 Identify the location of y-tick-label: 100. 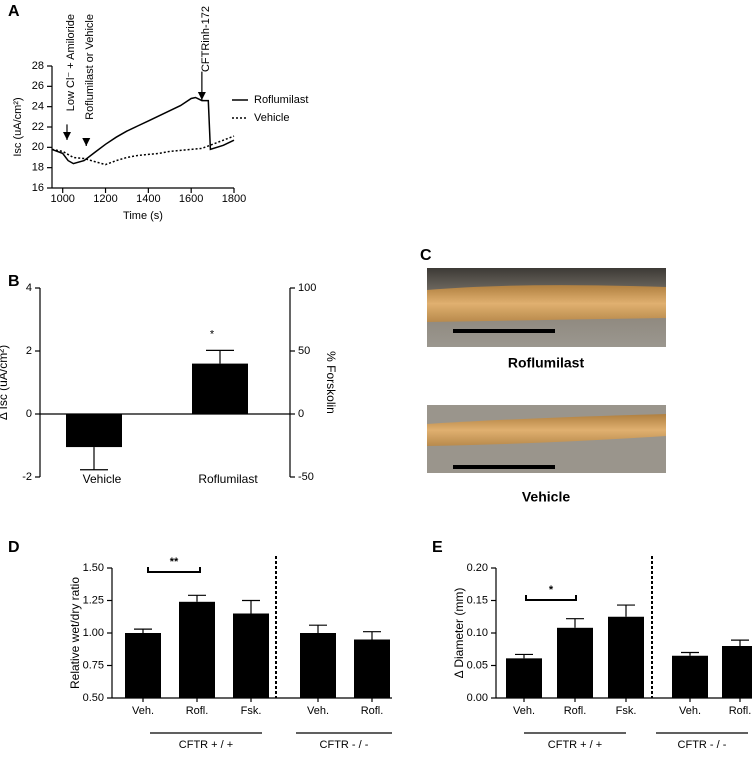
(307, 288).